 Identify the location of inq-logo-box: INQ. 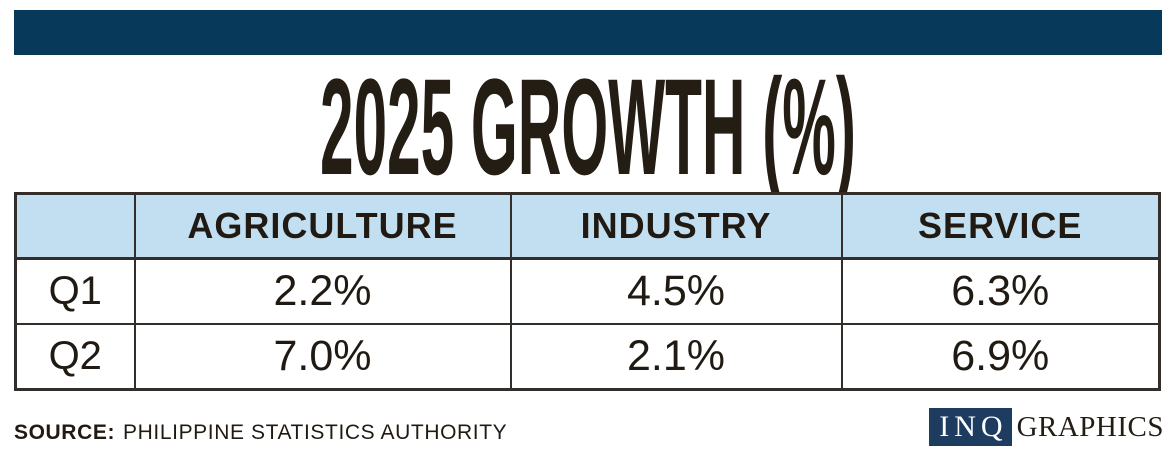
(970, 427).